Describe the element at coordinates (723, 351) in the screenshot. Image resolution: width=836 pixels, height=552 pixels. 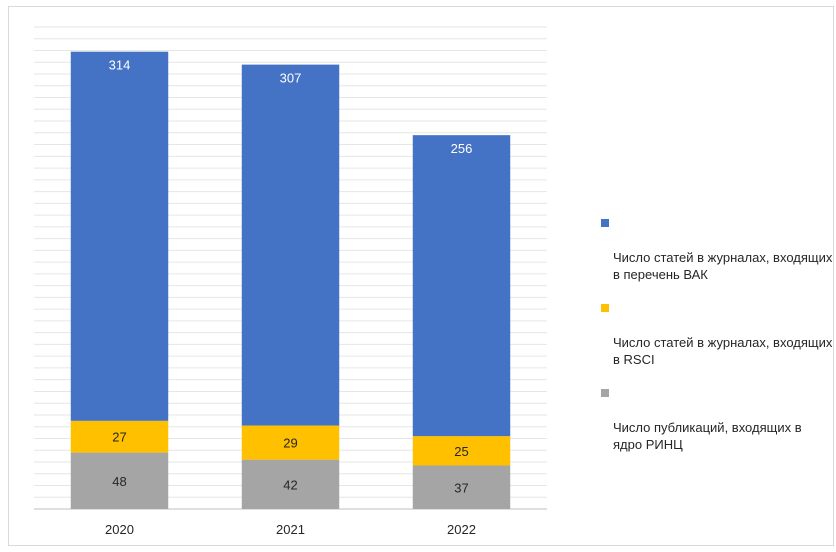
I see `legend-label-rsci: Число статей в журналах, входящих в RSCI` at that location.